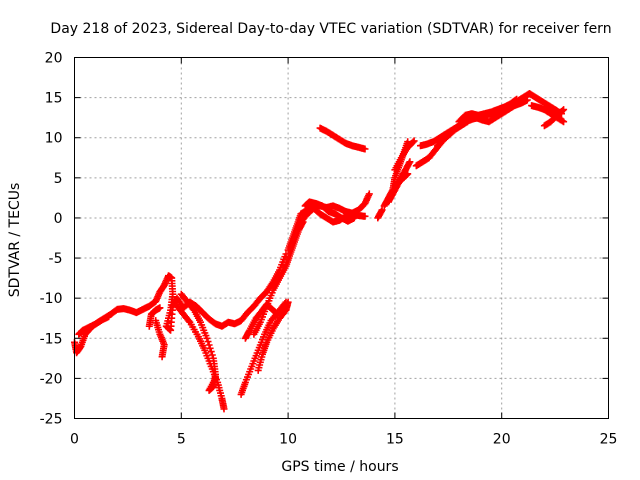  What do you see at coordinates (51, 379) in the screenshot?
I see `y-tick-label: -20` at bounding box center [51, 379].